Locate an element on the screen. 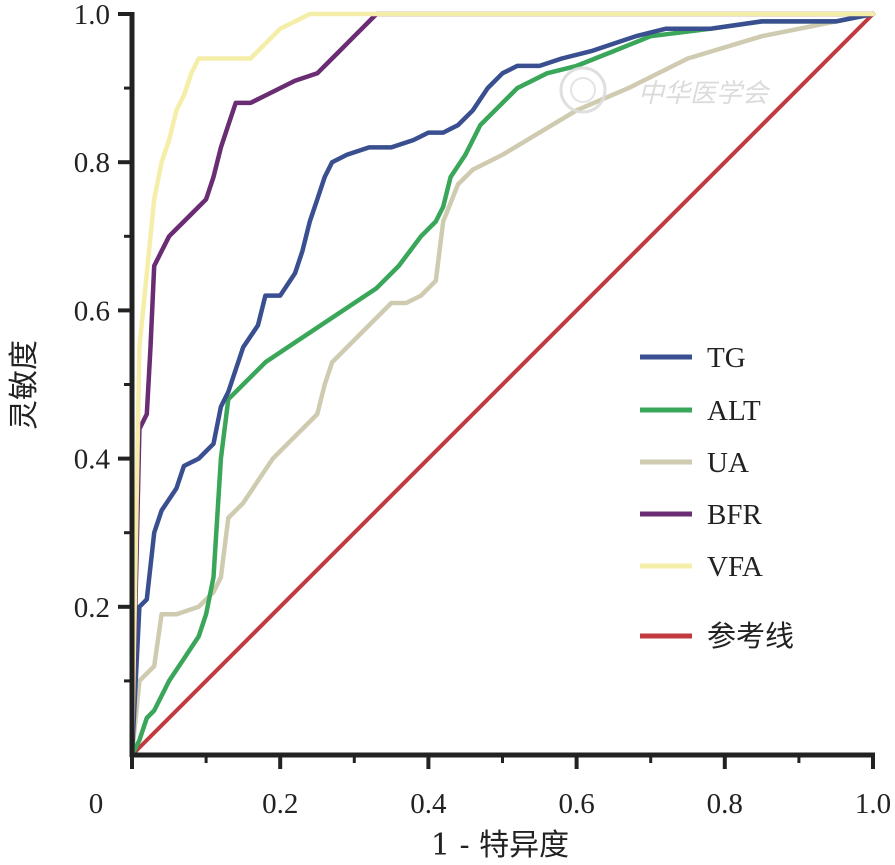  watermark: 中华医学会 is located at coordinates (665, 90).